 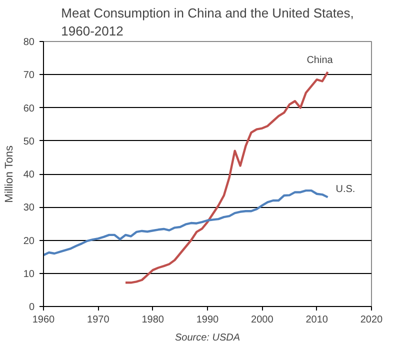 What do you see at coordinates (98, 320) in the screenshot?
I see `x-tick-label: 1970` at bounding box center [98, 320].